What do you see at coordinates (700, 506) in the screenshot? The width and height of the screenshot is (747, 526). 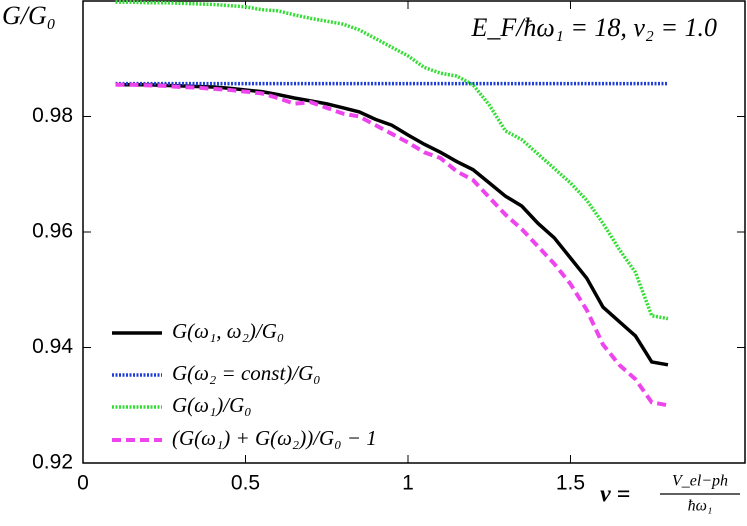 I see `x-axis-label-denominator: ħω₁` at bounding box center [700, 506].